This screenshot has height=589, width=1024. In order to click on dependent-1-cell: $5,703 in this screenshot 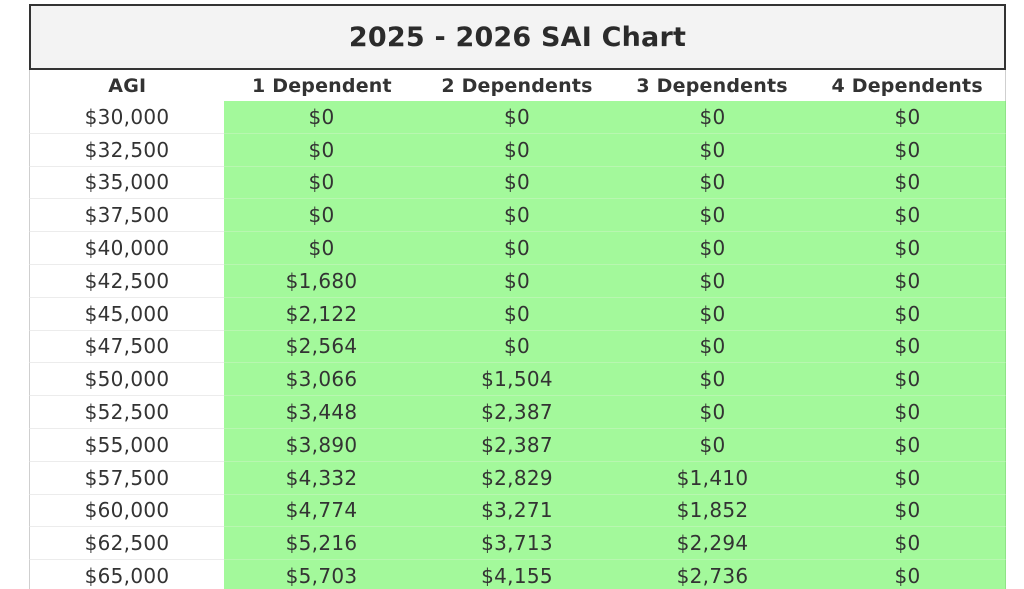, I will do `click(321, 574)`.